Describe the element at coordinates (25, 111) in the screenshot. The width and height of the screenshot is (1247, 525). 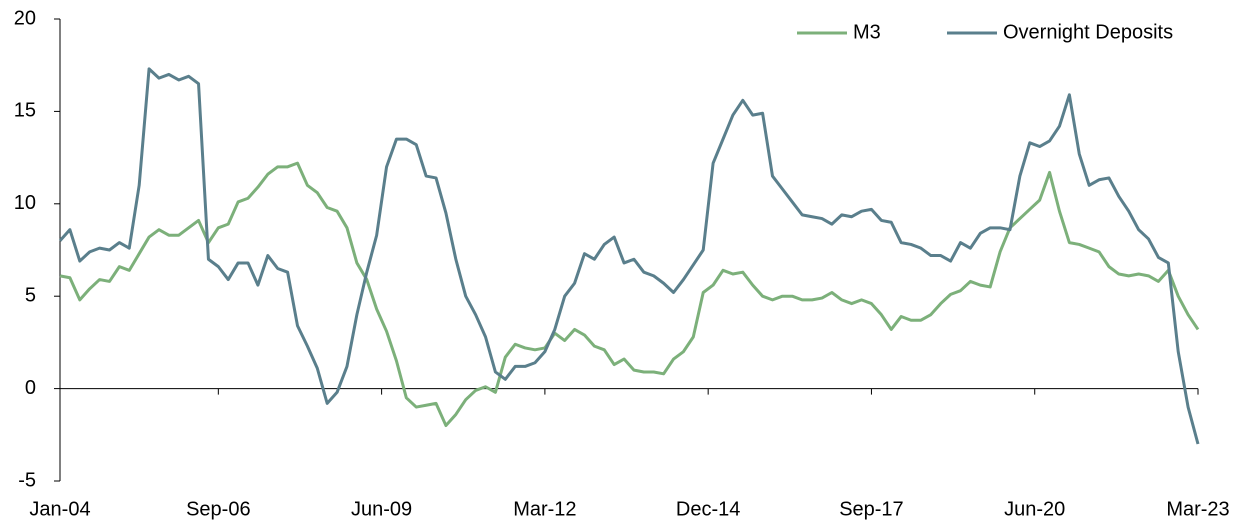
I see `y-tick-label: 15` at that location.